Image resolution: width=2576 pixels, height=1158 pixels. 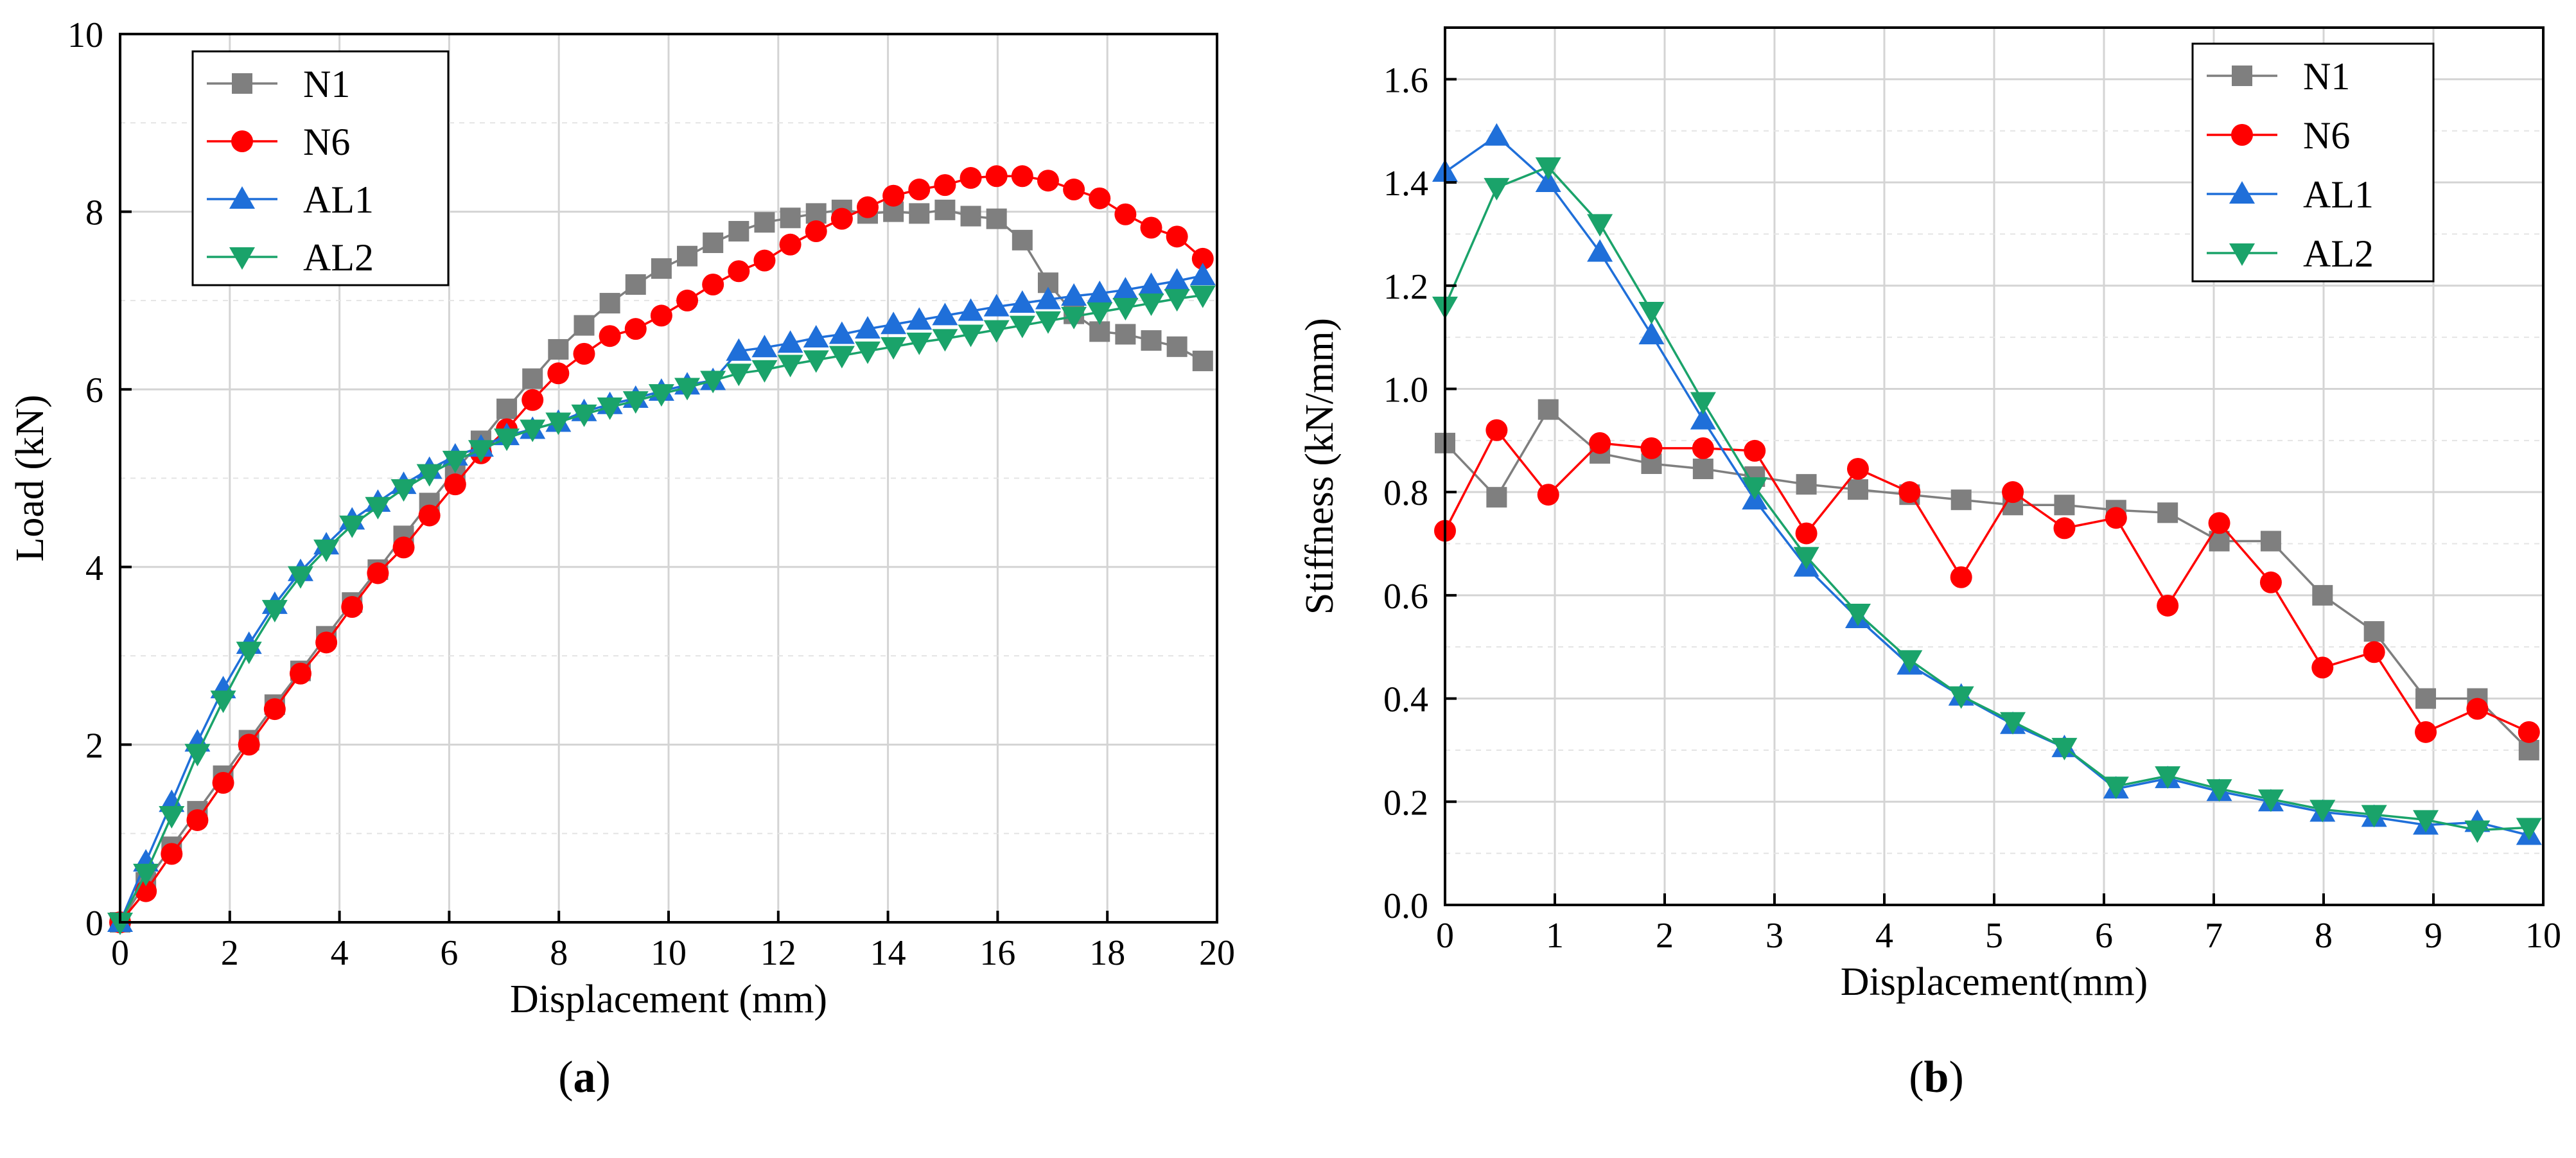 I want to click on y-tick-label: 2, so click(x=94, y=746).